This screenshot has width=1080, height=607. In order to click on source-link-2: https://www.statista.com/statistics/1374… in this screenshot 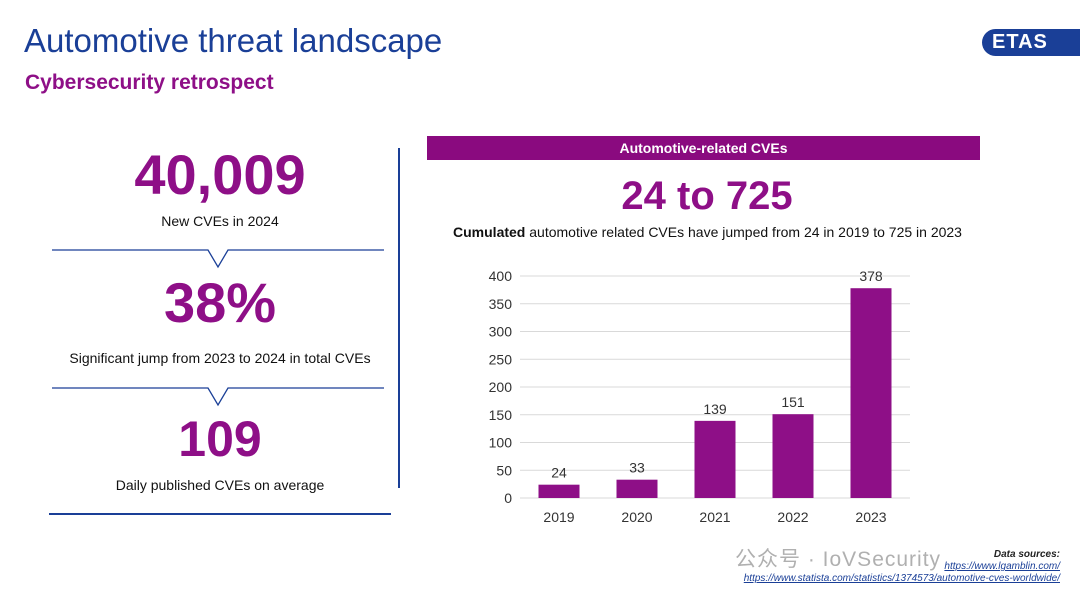, I will do `click(901, 578)`.